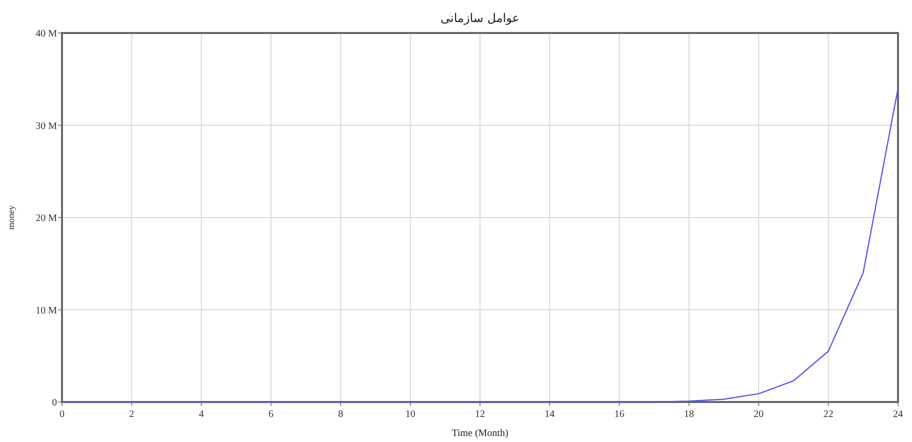  I want to click on y-tick-label: 10 M, so click(47, 310).